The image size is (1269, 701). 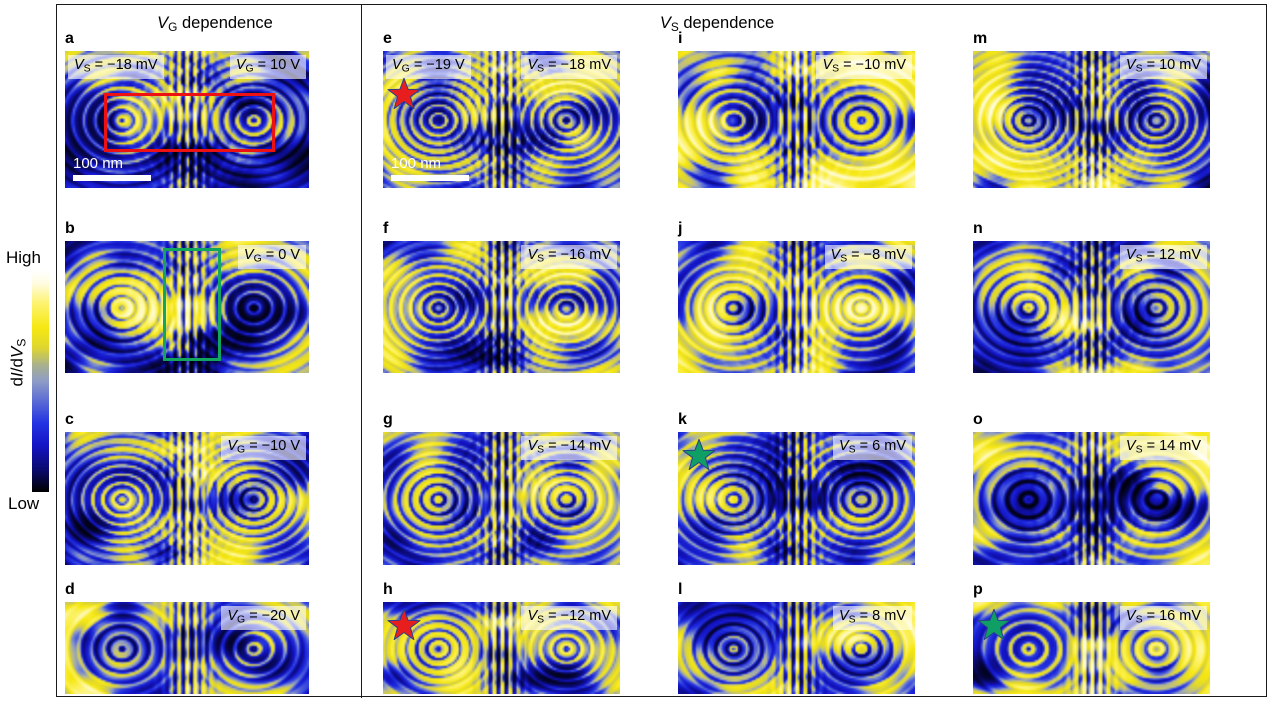 What do you see at coordinates (1091, 307) in the screenshot?
I see `panel-image-n: VS = 12 mV` at bounding box center [1091, 307].